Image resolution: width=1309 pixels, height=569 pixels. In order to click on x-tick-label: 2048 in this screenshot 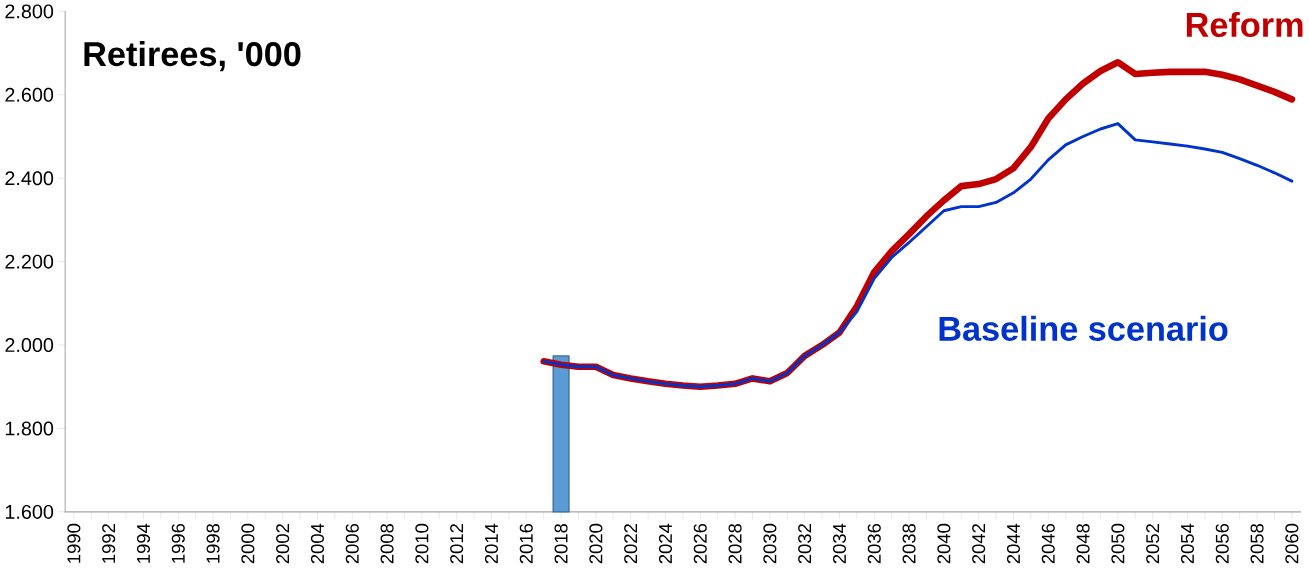, I will do `click(1083, 544)`.